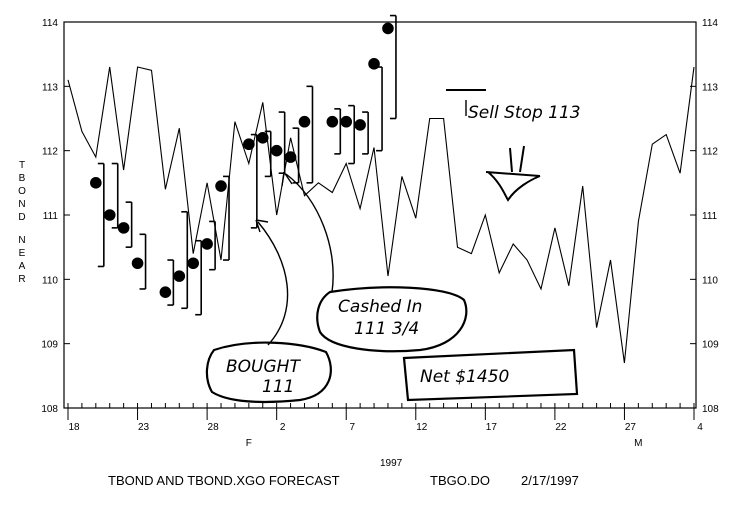  What do you see at coordinates (492, 427) in the screenshot?
I see `x-tick-label: 17` at bounding box center [492, 427].